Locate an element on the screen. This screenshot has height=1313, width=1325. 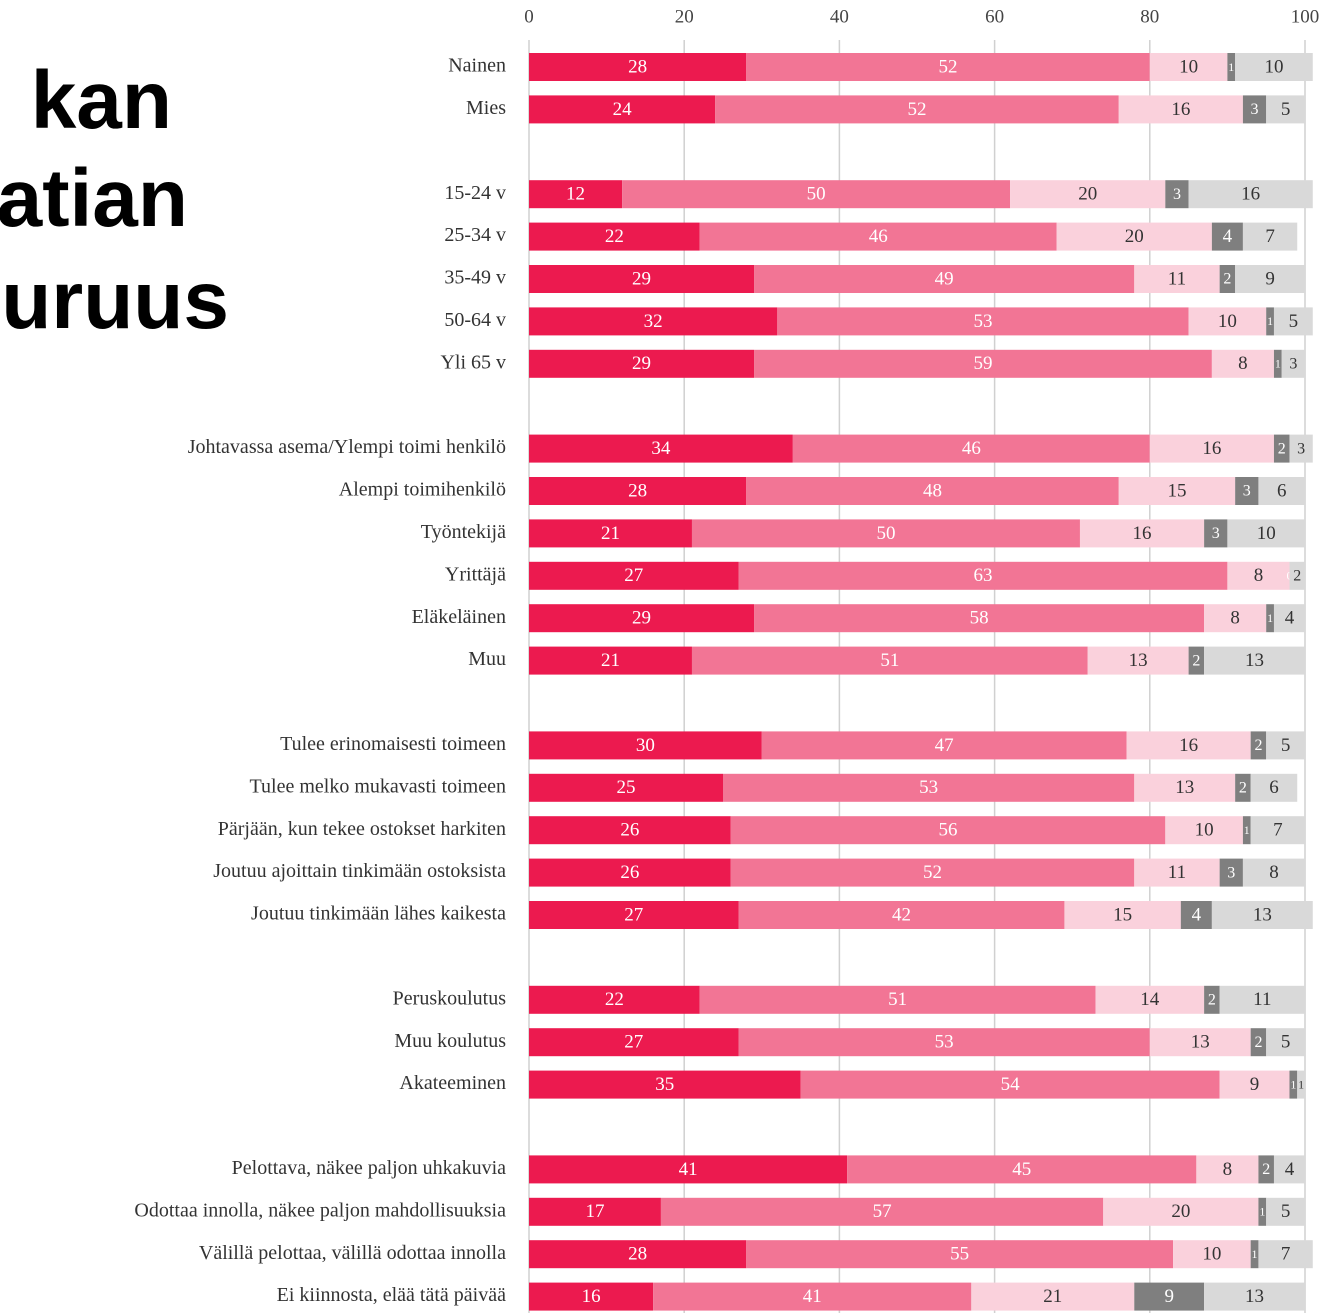
data-label: 57 is located at coordinates (882, 1211).